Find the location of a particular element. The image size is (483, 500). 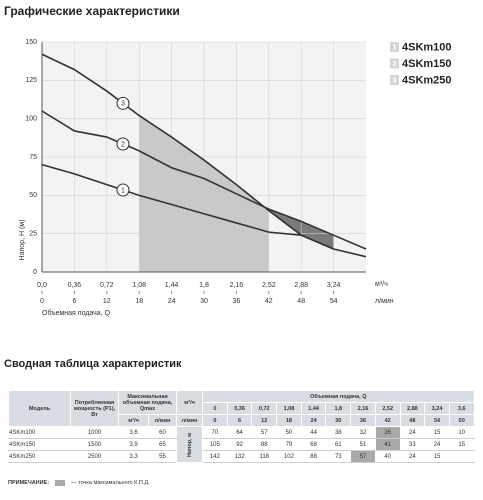

x2-tick-label: 30 is located at coordinates (204, 301).